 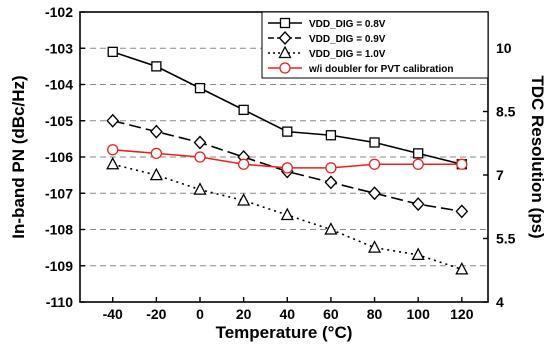 What do you see at coordinates (156, 314) in the screenshot?
I see `x-tick-label: -20` at bounding box center [156, 314].